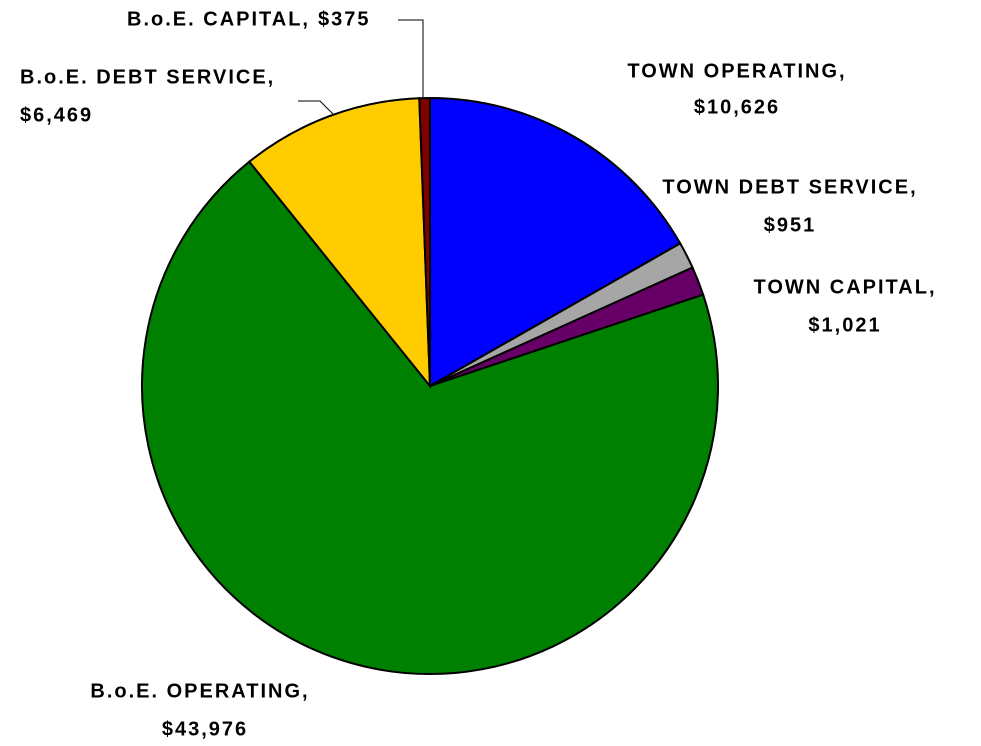  Describe the element at coordinates (737, 107) in the screenshot. I see `value-label: $10,626` at that location.